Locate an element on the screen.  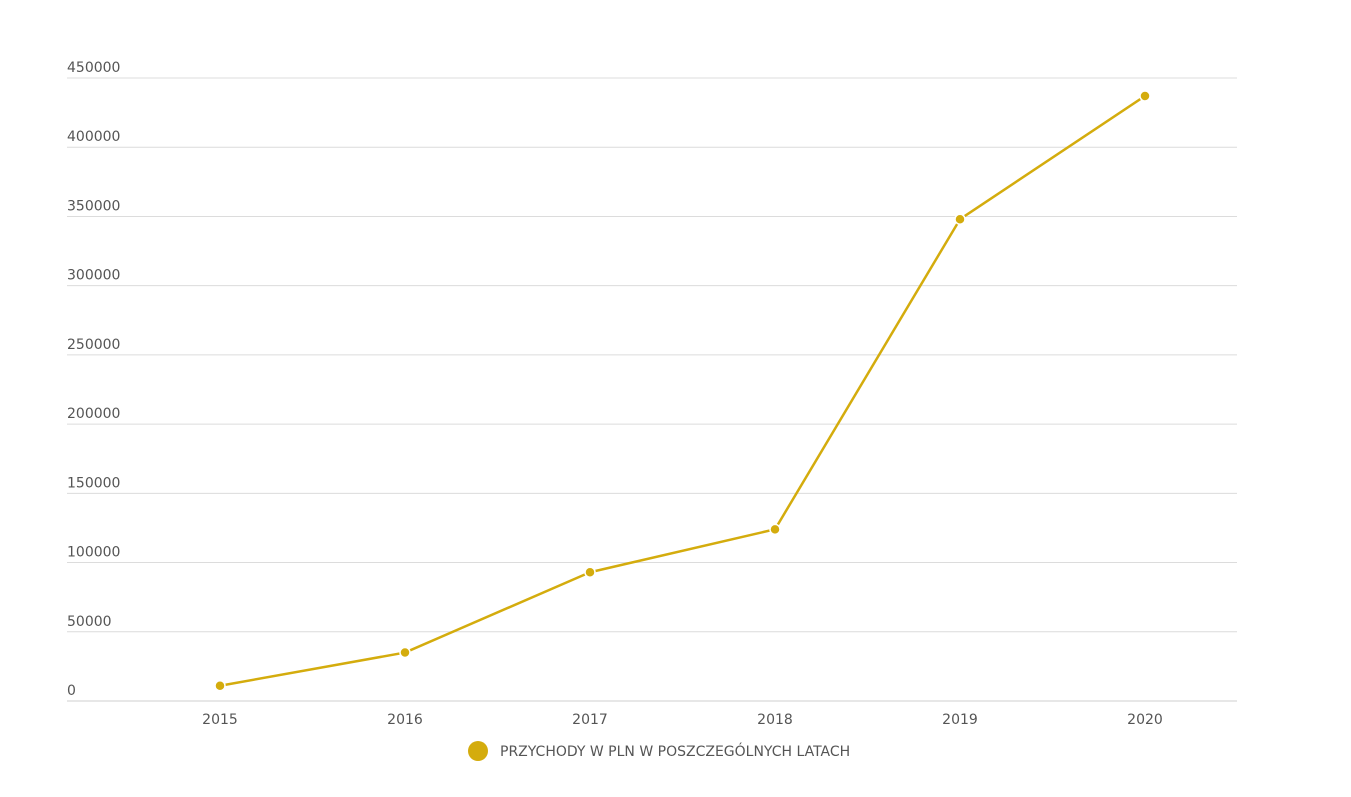
data-point-2020 is located at coordinates (1145, 96).